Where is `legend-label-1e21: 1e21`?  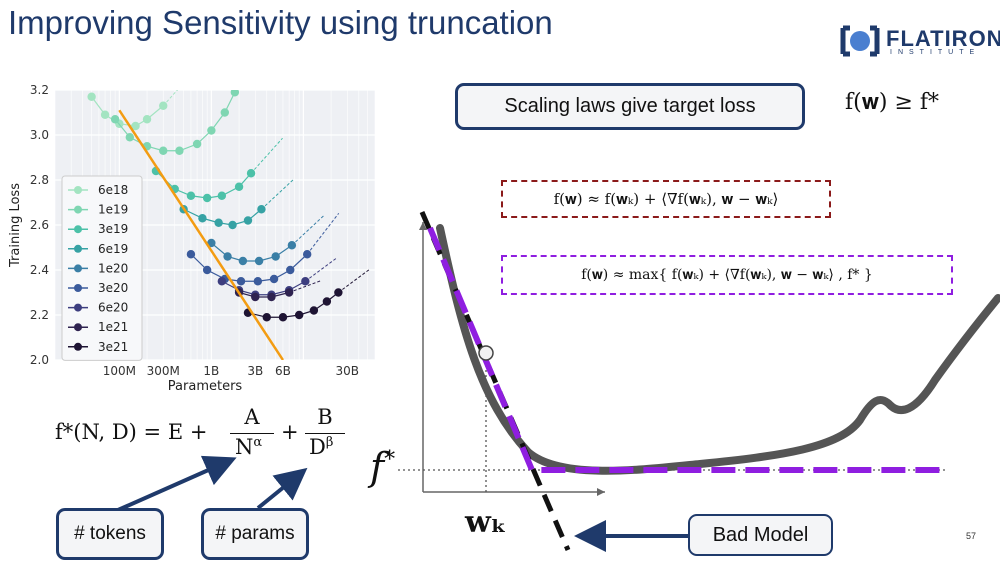 legend-label-1e21: 1e21 is located at coordinates (113, 327).